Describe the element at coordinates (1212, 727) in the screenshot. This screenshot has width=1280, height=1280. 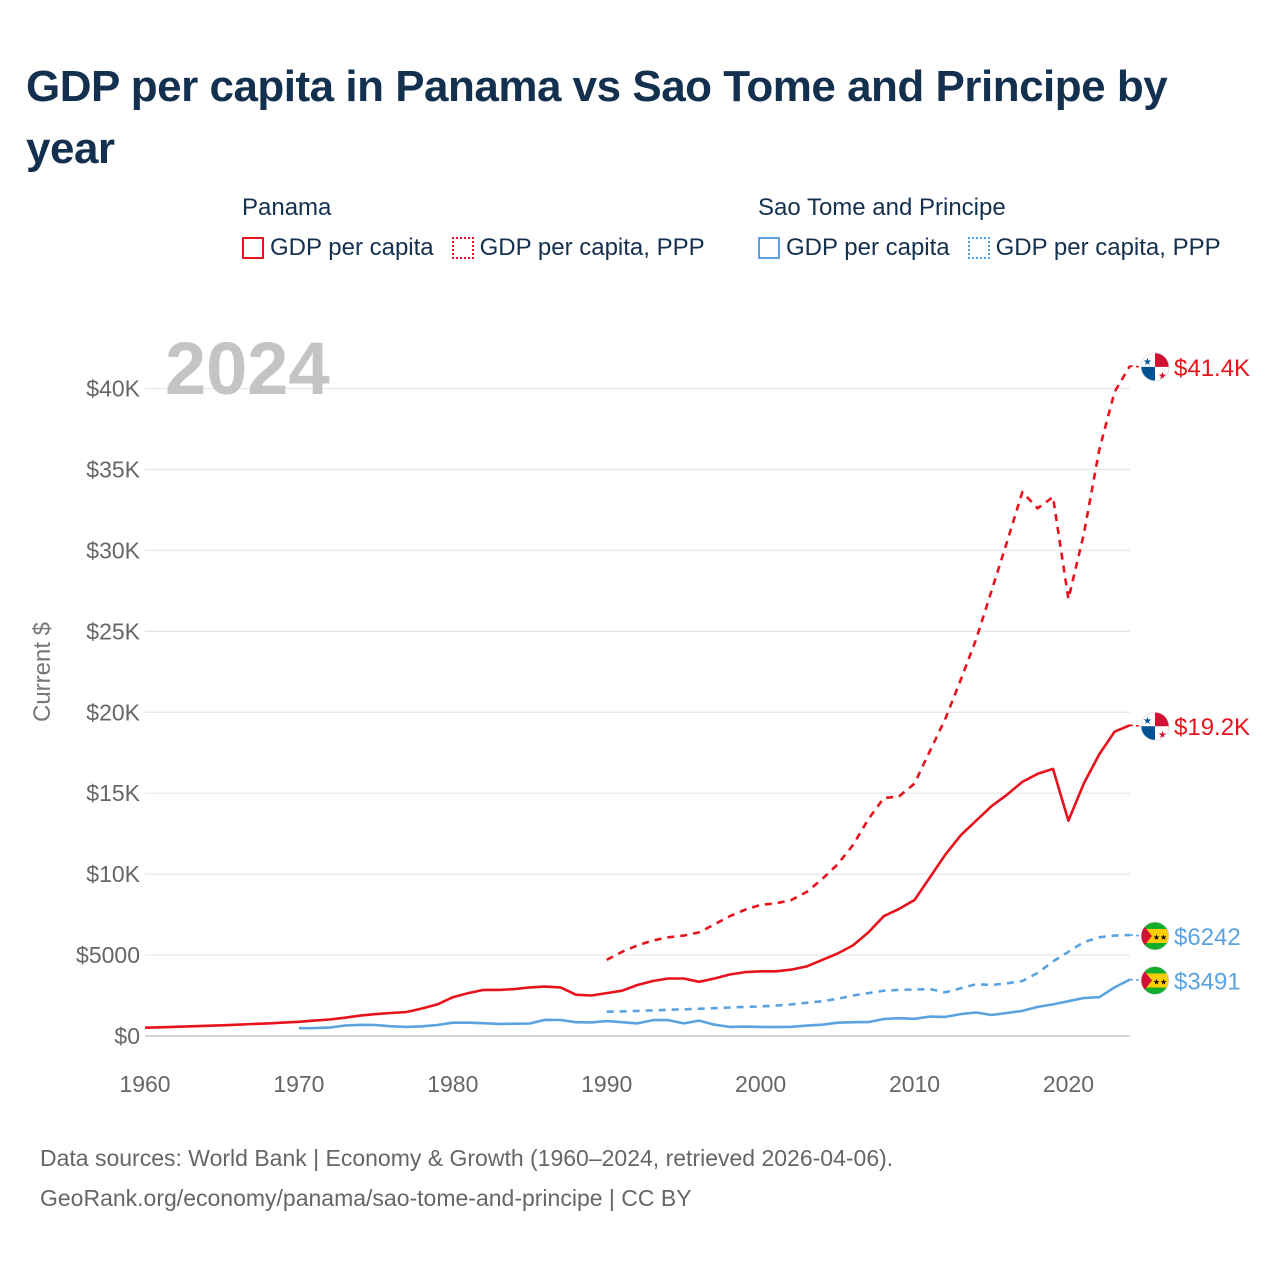
I see `end-value-label: $19.2K` at that location.